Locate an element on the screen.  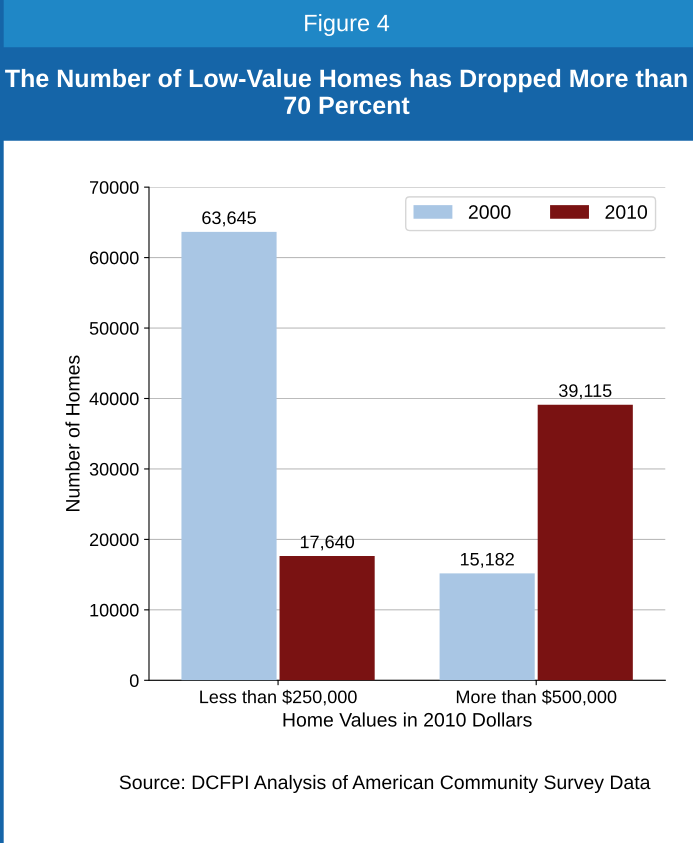
source-note: Source: DCFPI Analysis of American Community Survey Data is located at coordinates (385, 784).